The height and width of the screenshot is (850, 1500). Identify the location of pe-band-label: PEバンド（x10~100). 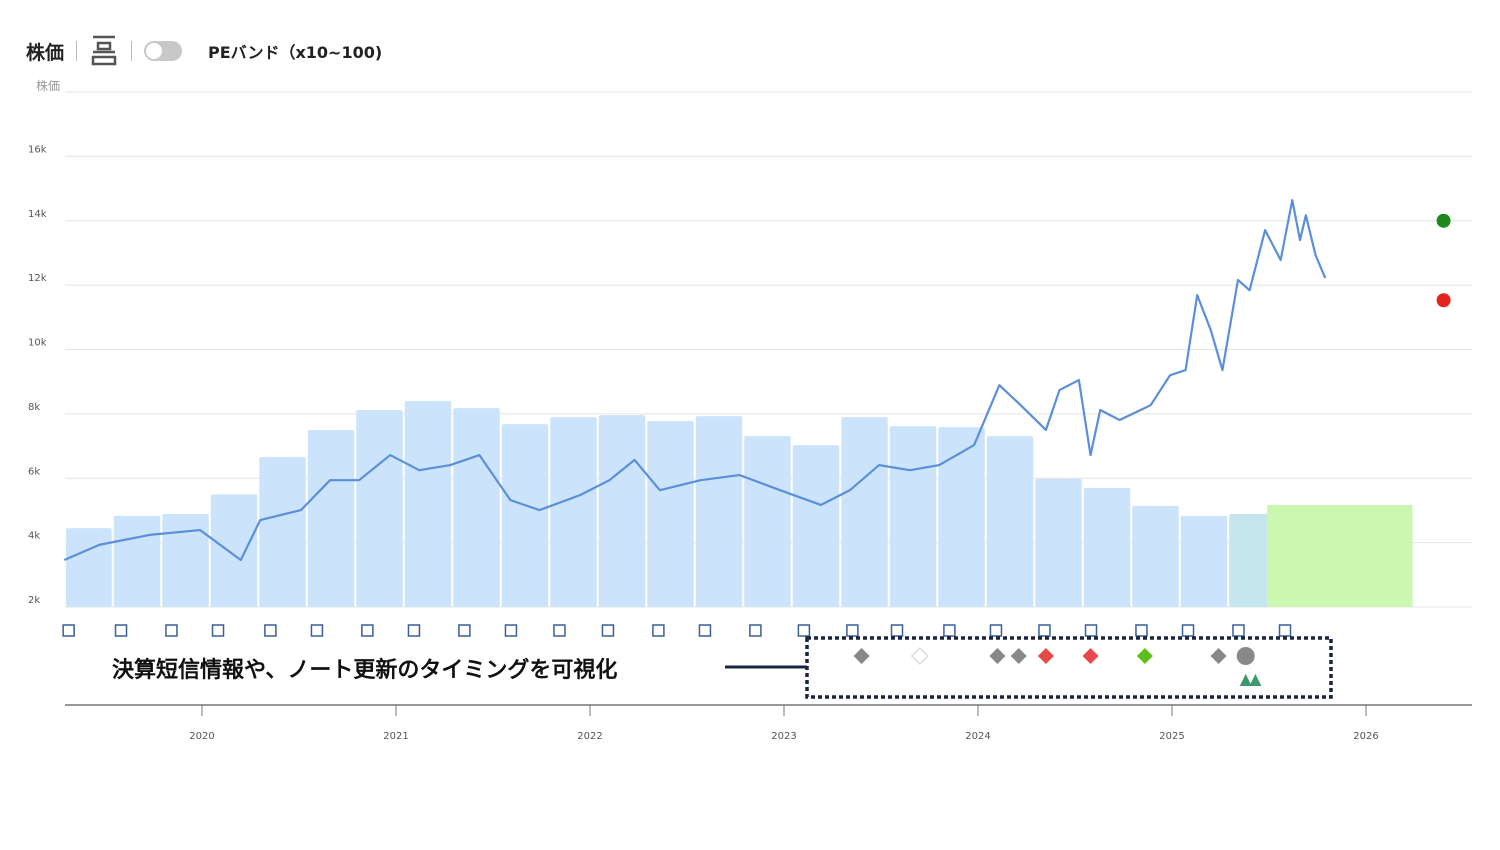
(295, 52).